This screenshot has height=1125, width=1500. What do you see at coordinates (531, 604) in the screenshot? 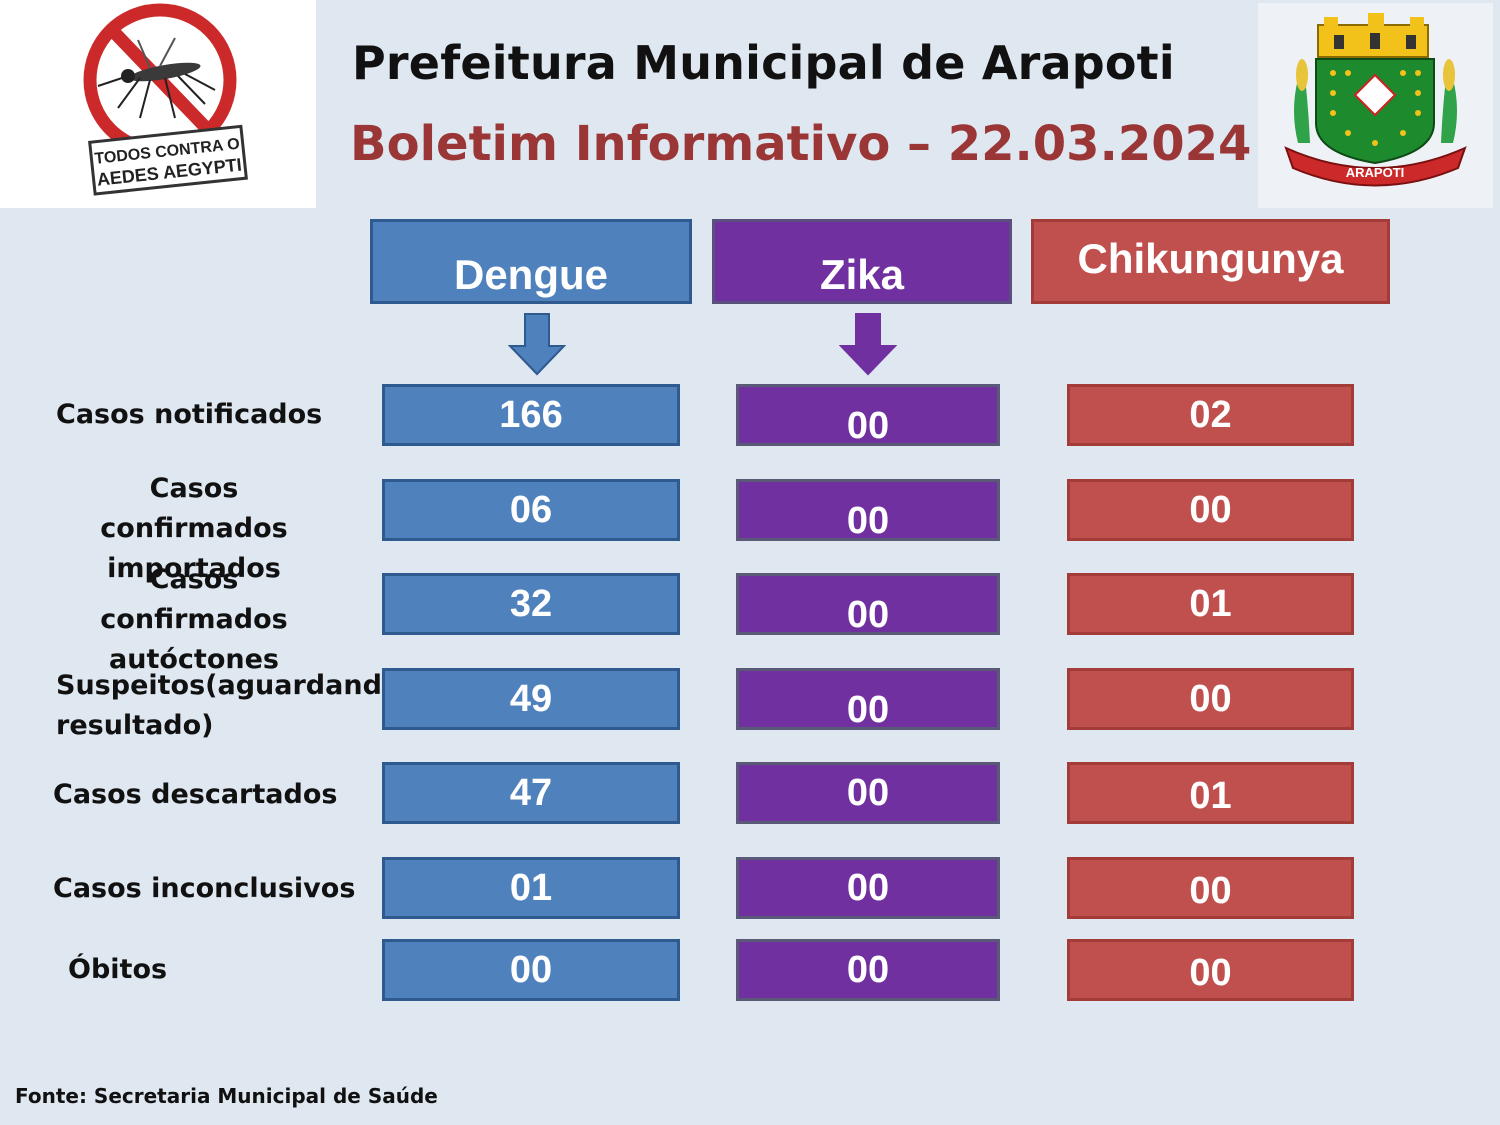
I see `value-dengue-autoctones: 32` at bounding box center [531, 604].